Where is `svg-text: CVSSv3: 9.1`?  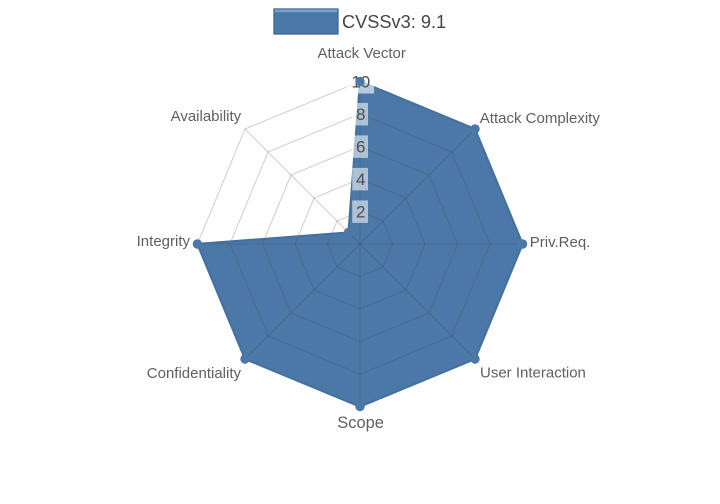
svg-text: CVSSv3: 9.1 is located at coordinates (394, 22).